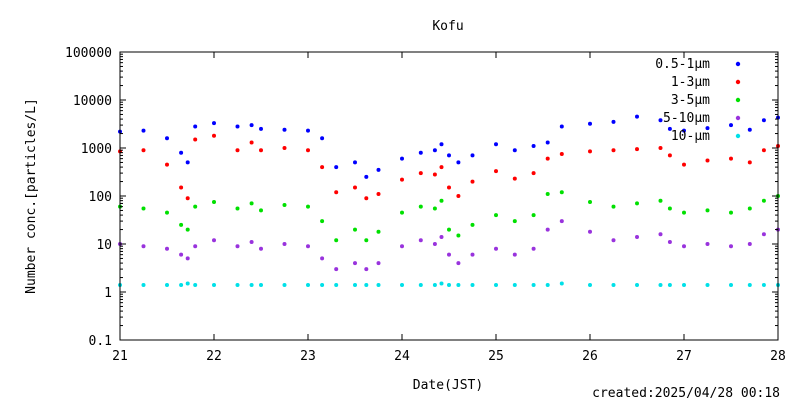 Image resolution: width=800 pixels, height=400 pixels. Describe the element at coordinates (100, 197) in the screenshot. I see `y-tick-label: 100` at that location.